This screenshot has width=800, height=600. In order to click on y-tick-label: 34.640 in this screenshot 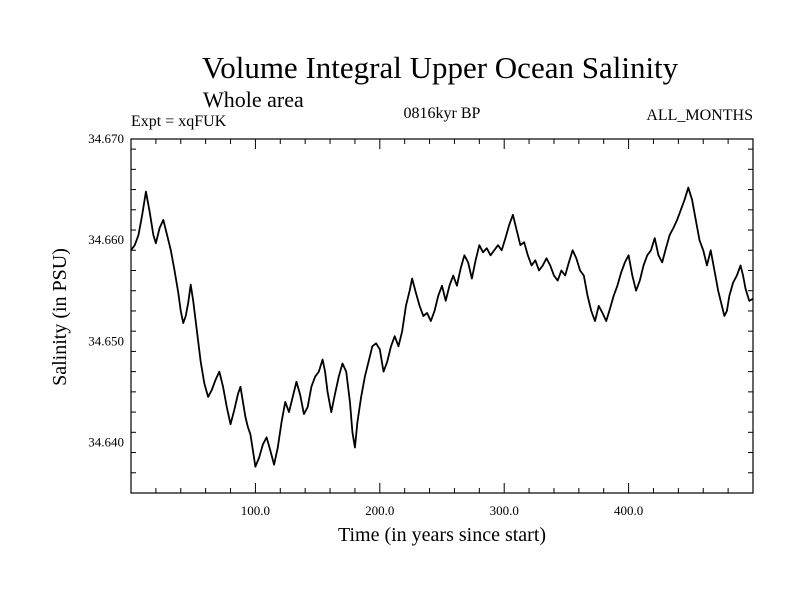, I will do `click(106, 441)`.